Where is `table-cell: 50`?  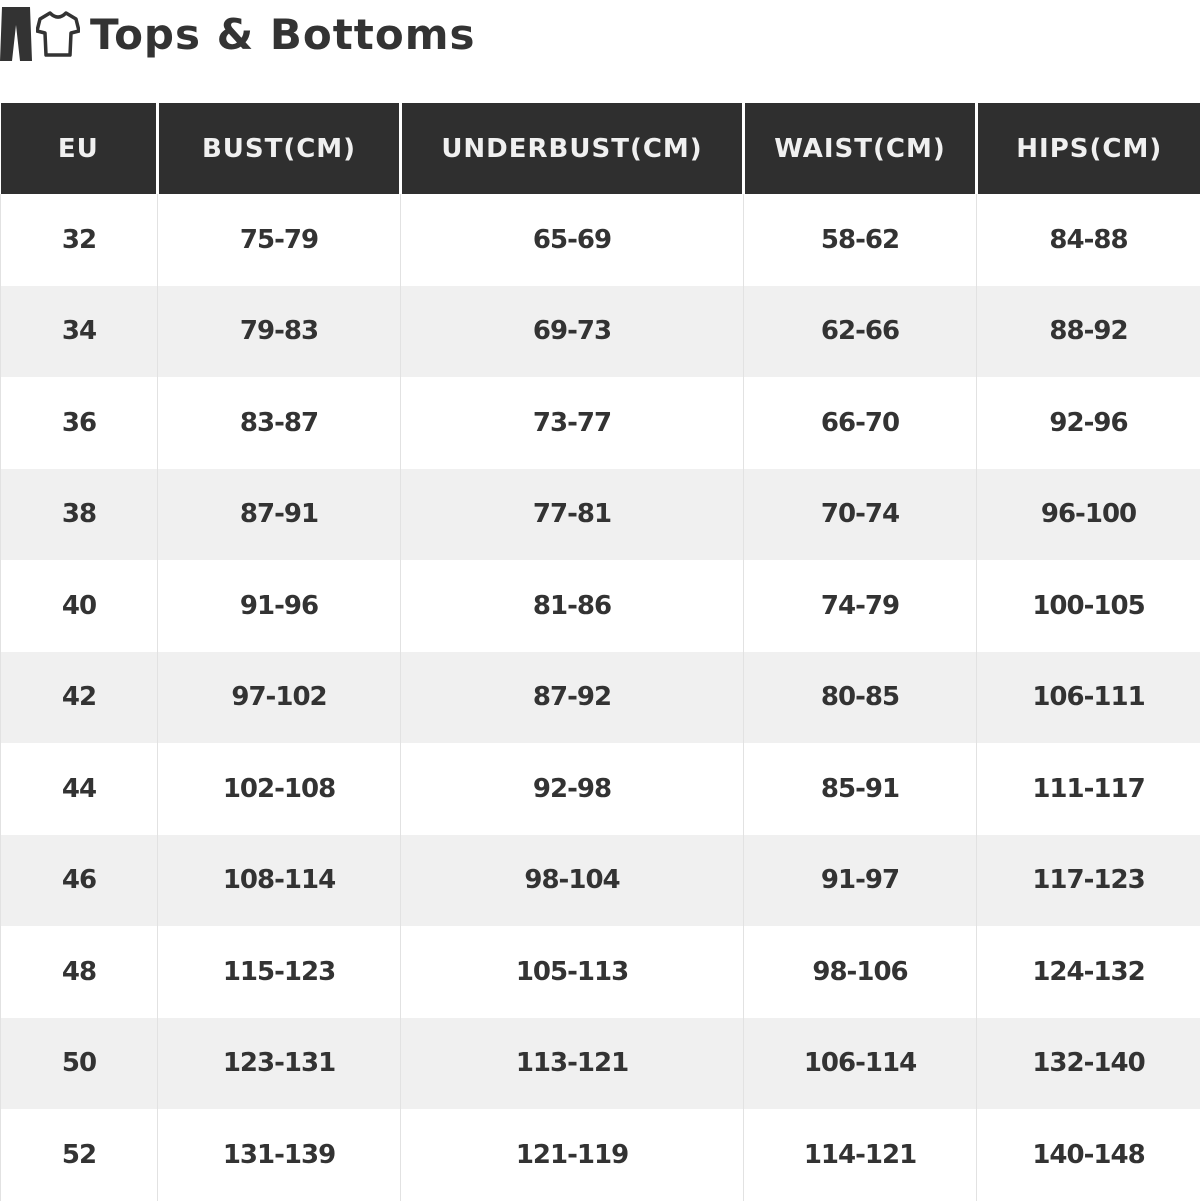
table-cell: 50 is located at coordinates (79, 1064).